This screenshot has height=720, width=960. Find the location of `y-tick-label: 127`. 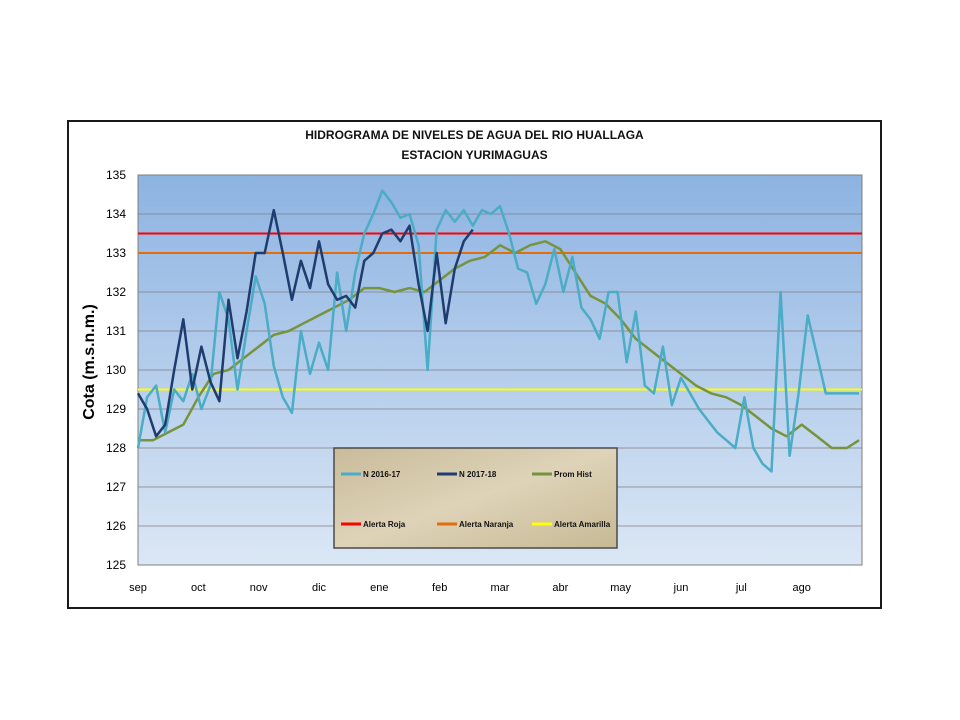

y-tick-label: 127 is located at coordinates (116, 487).